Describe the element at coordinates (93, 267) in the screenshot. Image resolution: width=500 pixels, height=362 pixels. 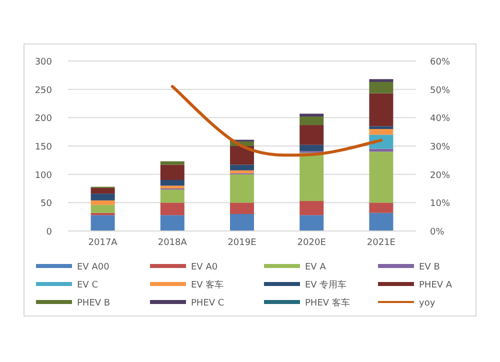
I see `legend-label: EV A00` at that location.